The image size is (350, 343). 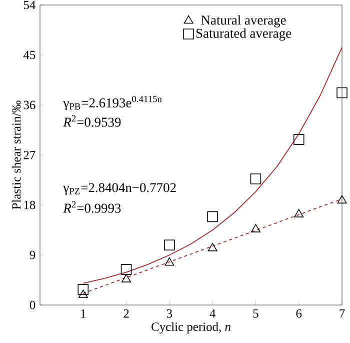 What do you see at coordinates (33, 255) in the screenshot?
I see `y-tick-label: 9` at bounding box center [33, 255].